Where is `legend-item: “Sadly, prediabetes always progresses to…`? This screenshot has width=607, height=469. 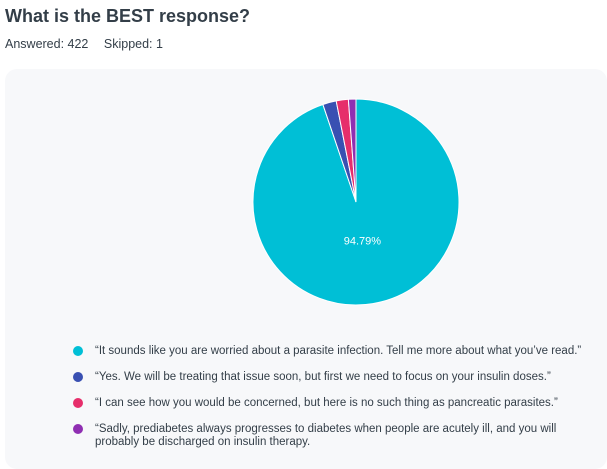
legend-item: “Sadly, prediabetes always progresses to… is located at coordinates (338, 436).